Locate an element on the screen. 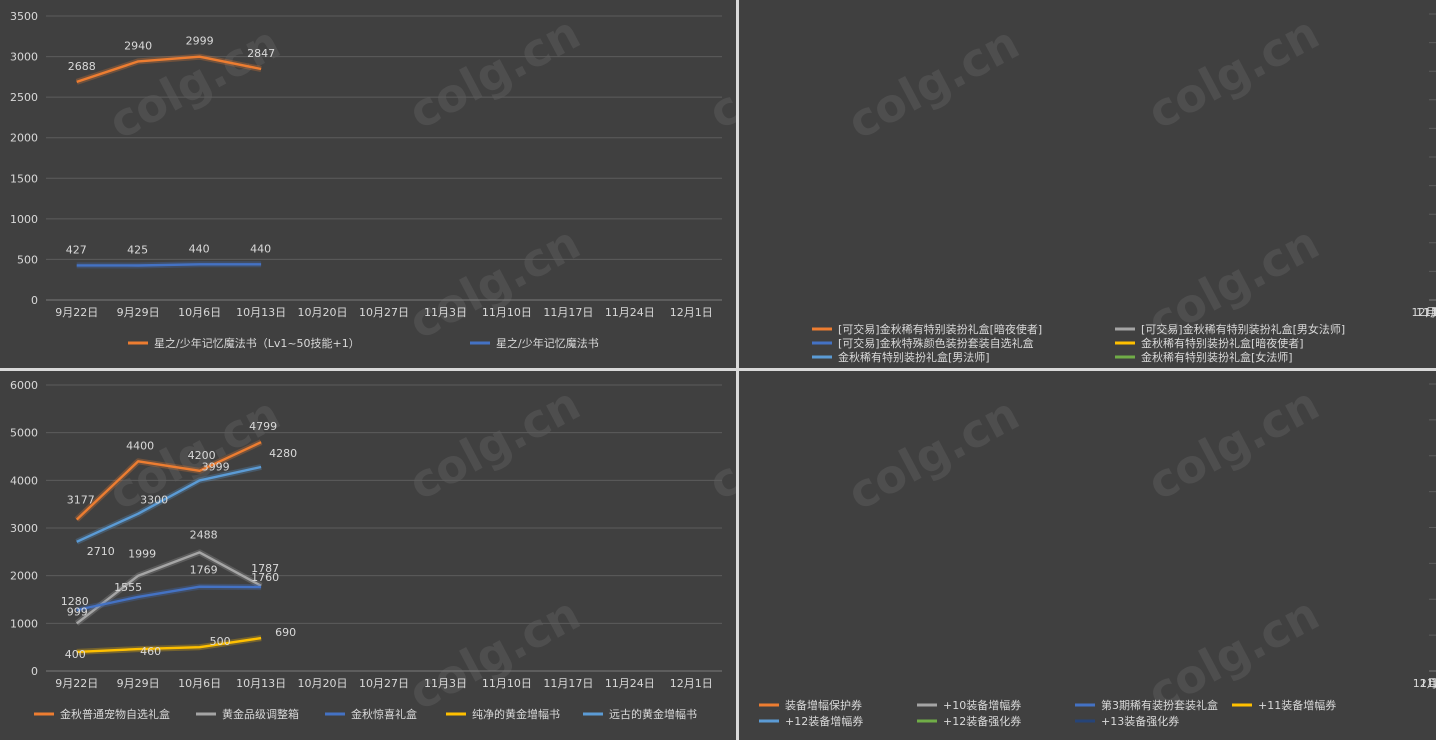 The width and height of the screenshot is (1436, 740). data-label: 3177 is located at coordinates (81, 500).